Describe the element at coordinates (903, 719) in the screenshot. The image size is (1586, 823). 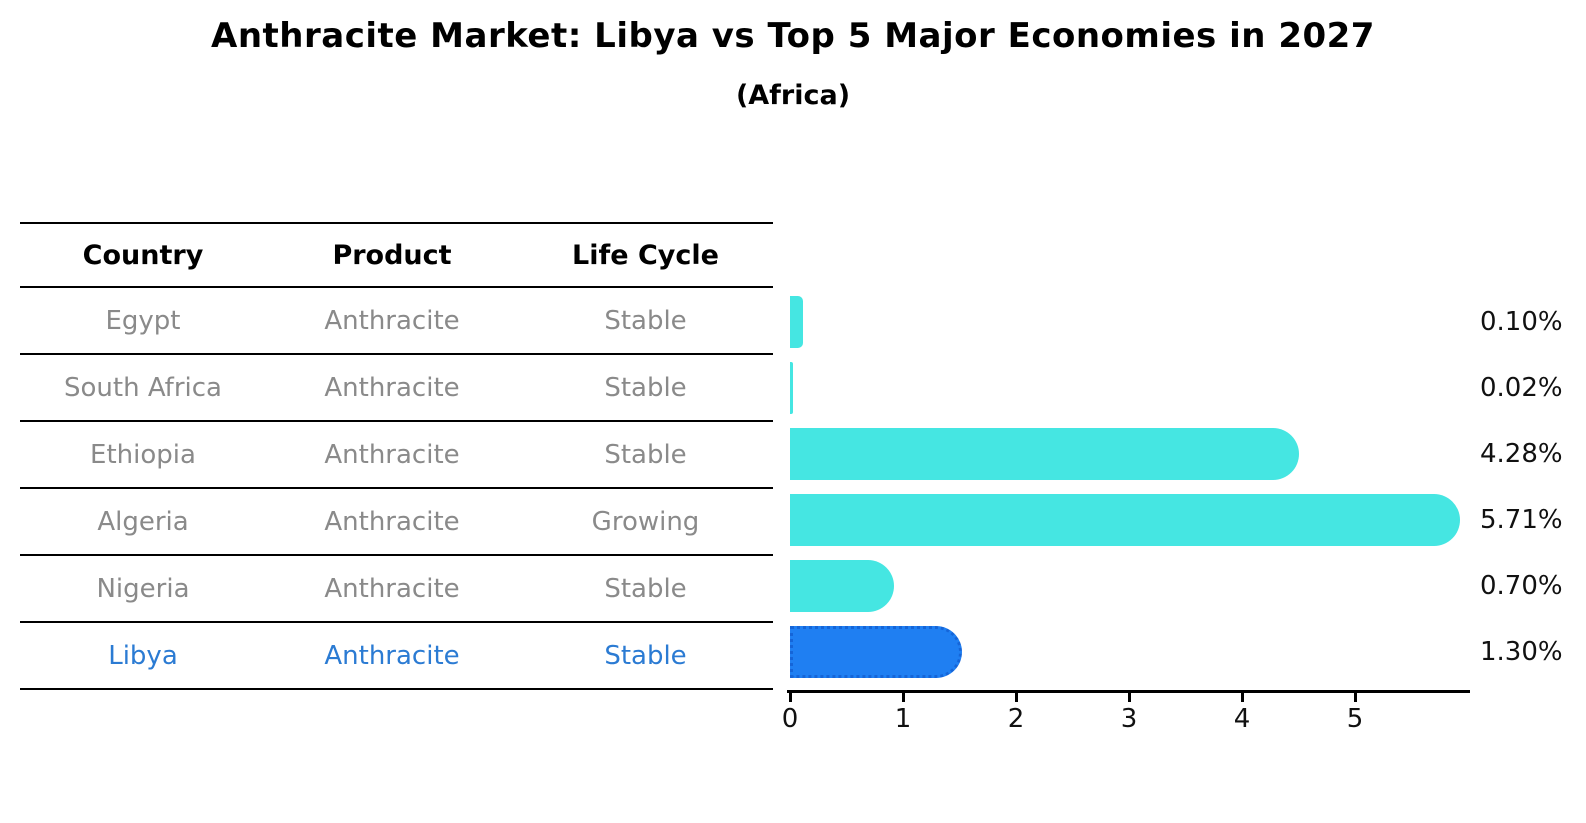
I see `tick-label: 1` at that location.